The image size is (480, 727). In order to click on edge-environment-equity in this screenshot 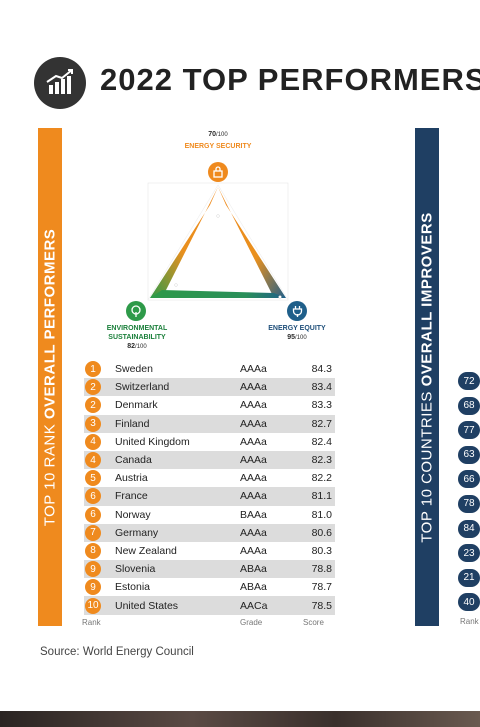, I will do `click(218, 294)`.